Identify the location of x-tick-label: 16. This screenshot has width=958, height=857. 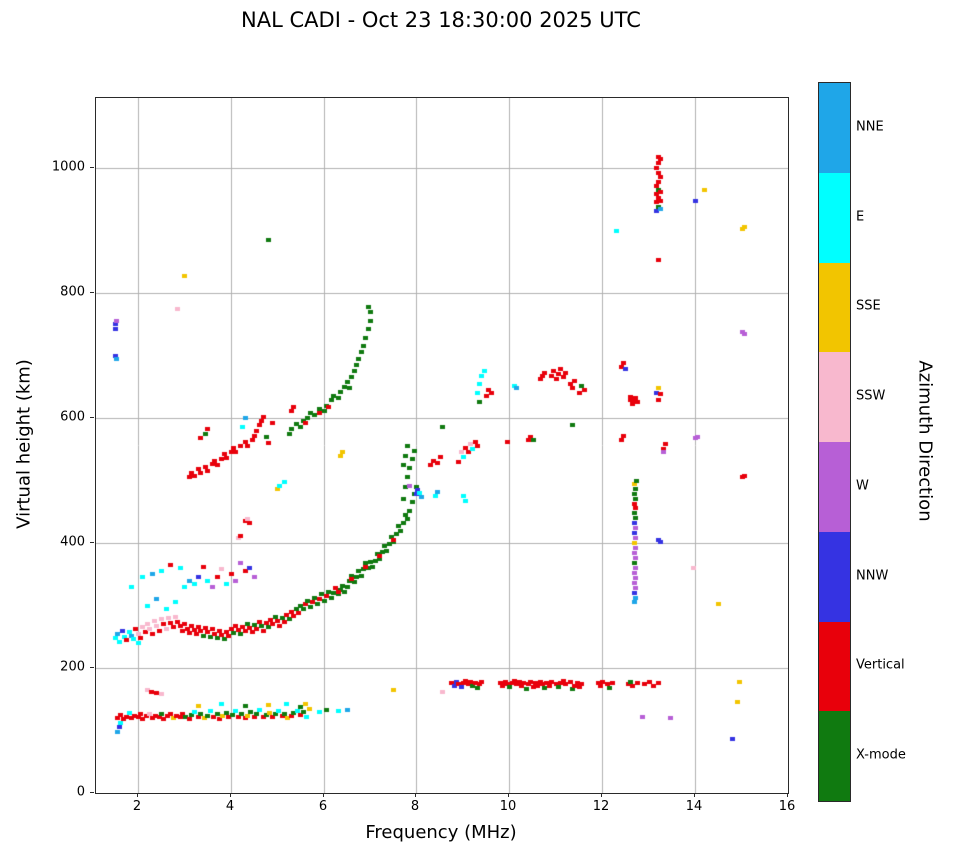
(787, 806).